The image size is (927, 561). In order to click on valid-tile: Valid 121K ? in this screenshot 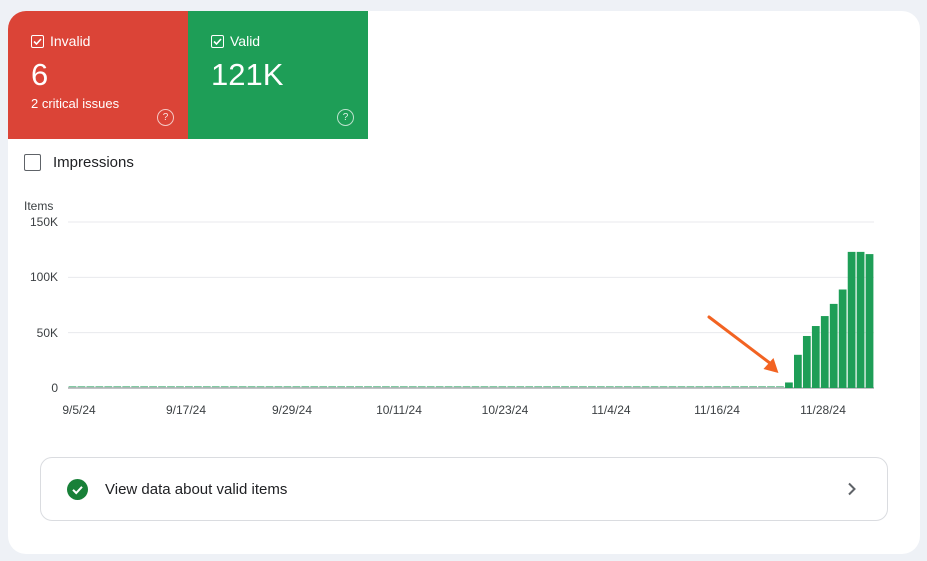, I will do `click(278, 75)`.